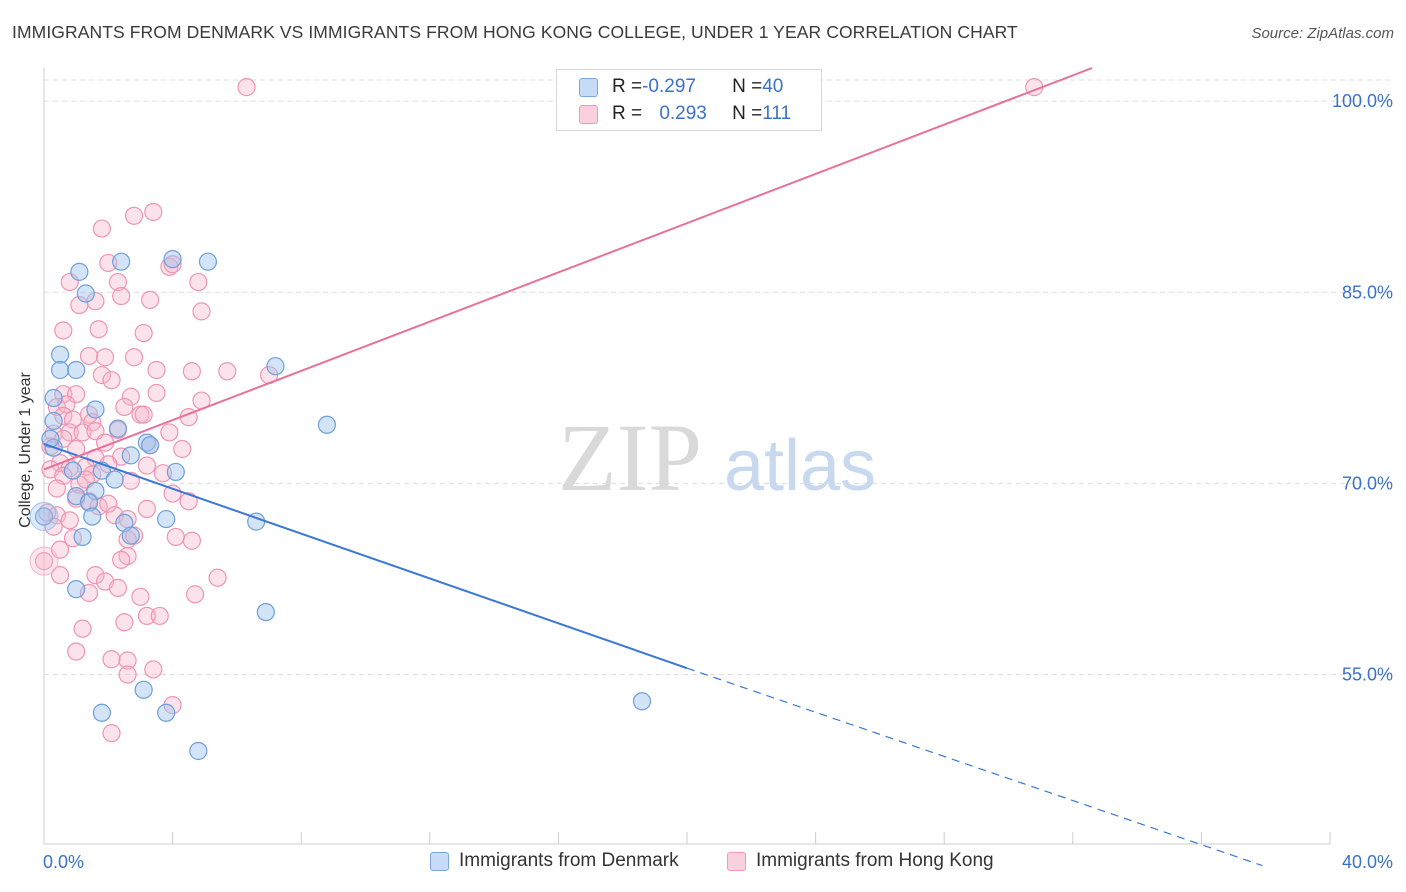 This screenshot has width=1406, height=892. I want to click on legend-swatch-hong-kong, so click(588, 114).